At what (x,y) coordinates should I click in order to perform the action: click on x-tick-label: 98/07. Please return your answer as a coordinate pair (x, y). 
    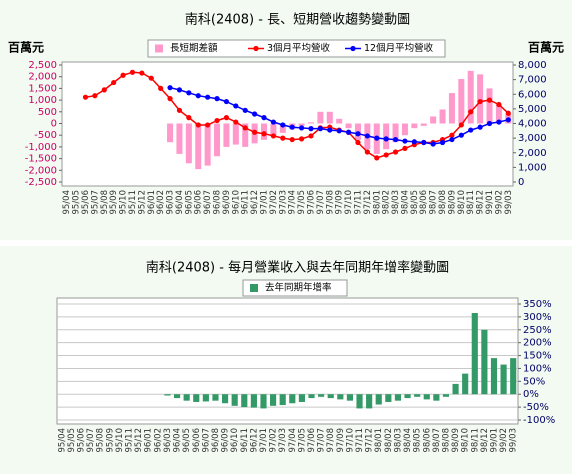
    Looking at the image, I should click on (437, 440).